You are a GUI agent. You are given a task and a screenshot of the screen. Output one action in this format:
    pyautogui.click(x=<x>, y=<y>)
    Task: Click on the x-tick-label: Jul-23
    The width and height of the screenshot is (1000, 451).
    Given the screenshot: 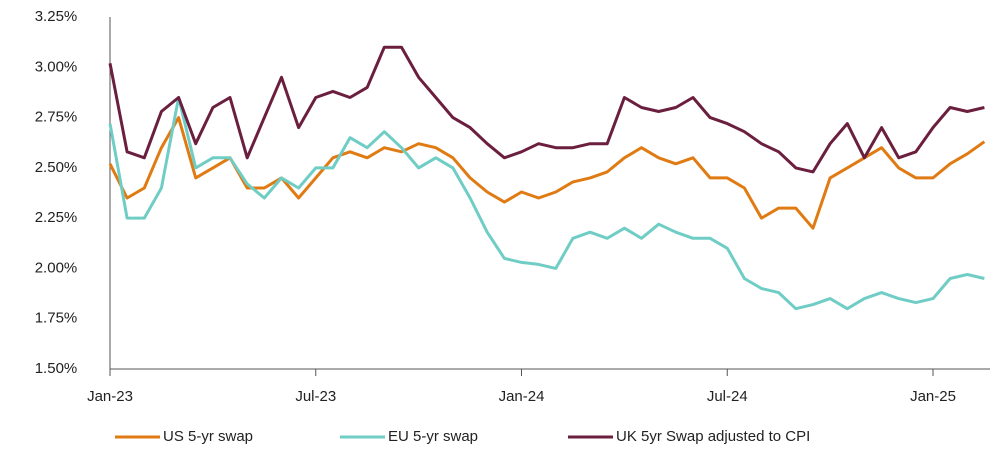 What is the action you would take?
    pyautogui.click(x=315, y=396)
    